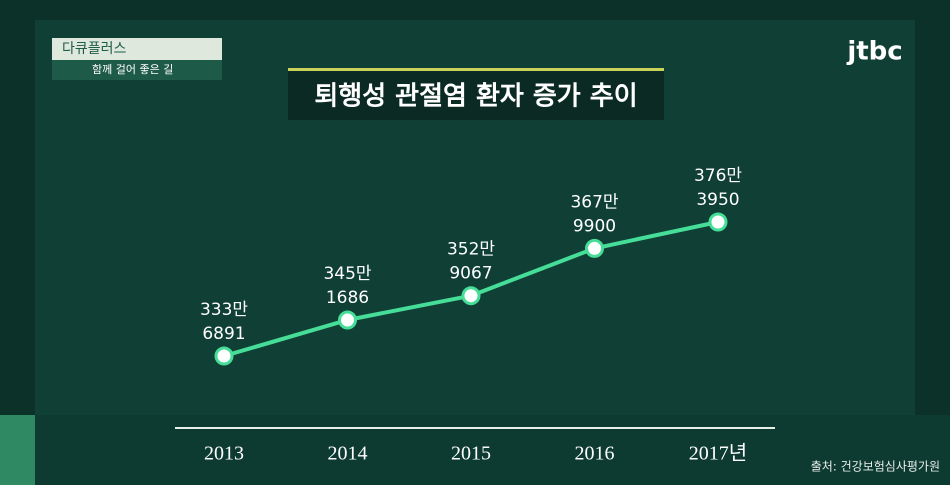  What do you see at coordinates (471, 250) in the screenshot?
I see `value-label: 352만` at bounding box center [471, 250].